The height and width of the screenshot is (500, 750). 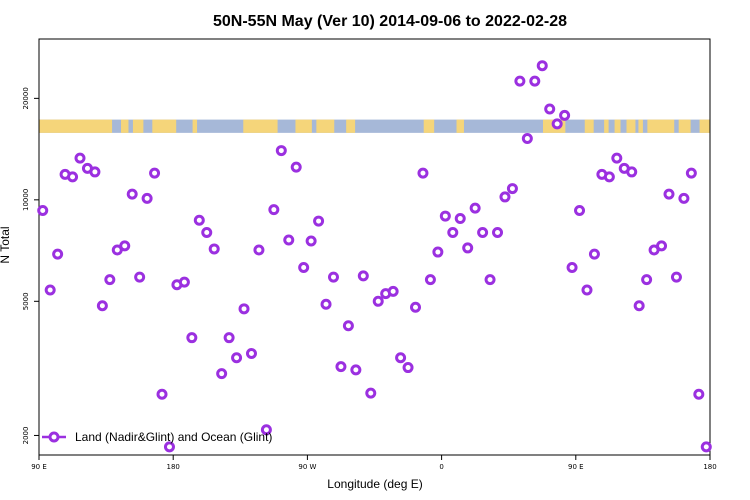 I want to click on y-tick-label: 2000, so click(x=26, y=436).